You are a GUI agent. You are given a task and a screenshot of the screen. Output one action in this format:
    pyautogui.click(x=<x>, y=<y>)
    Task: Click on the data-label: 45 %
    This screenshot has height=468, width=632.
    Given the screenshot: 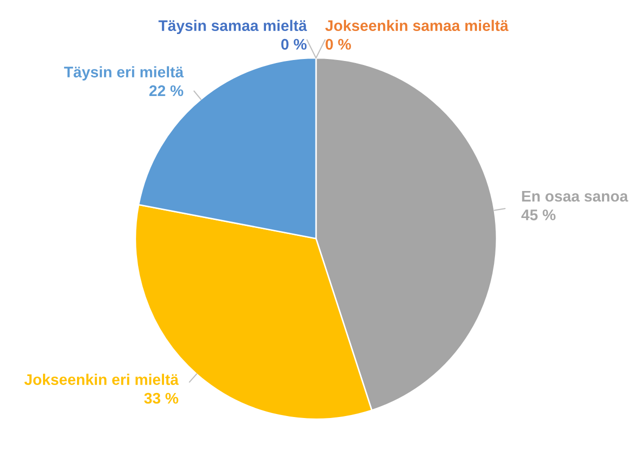 What is the action you would take?
    pyautogui.click(x=538, y=215)
    